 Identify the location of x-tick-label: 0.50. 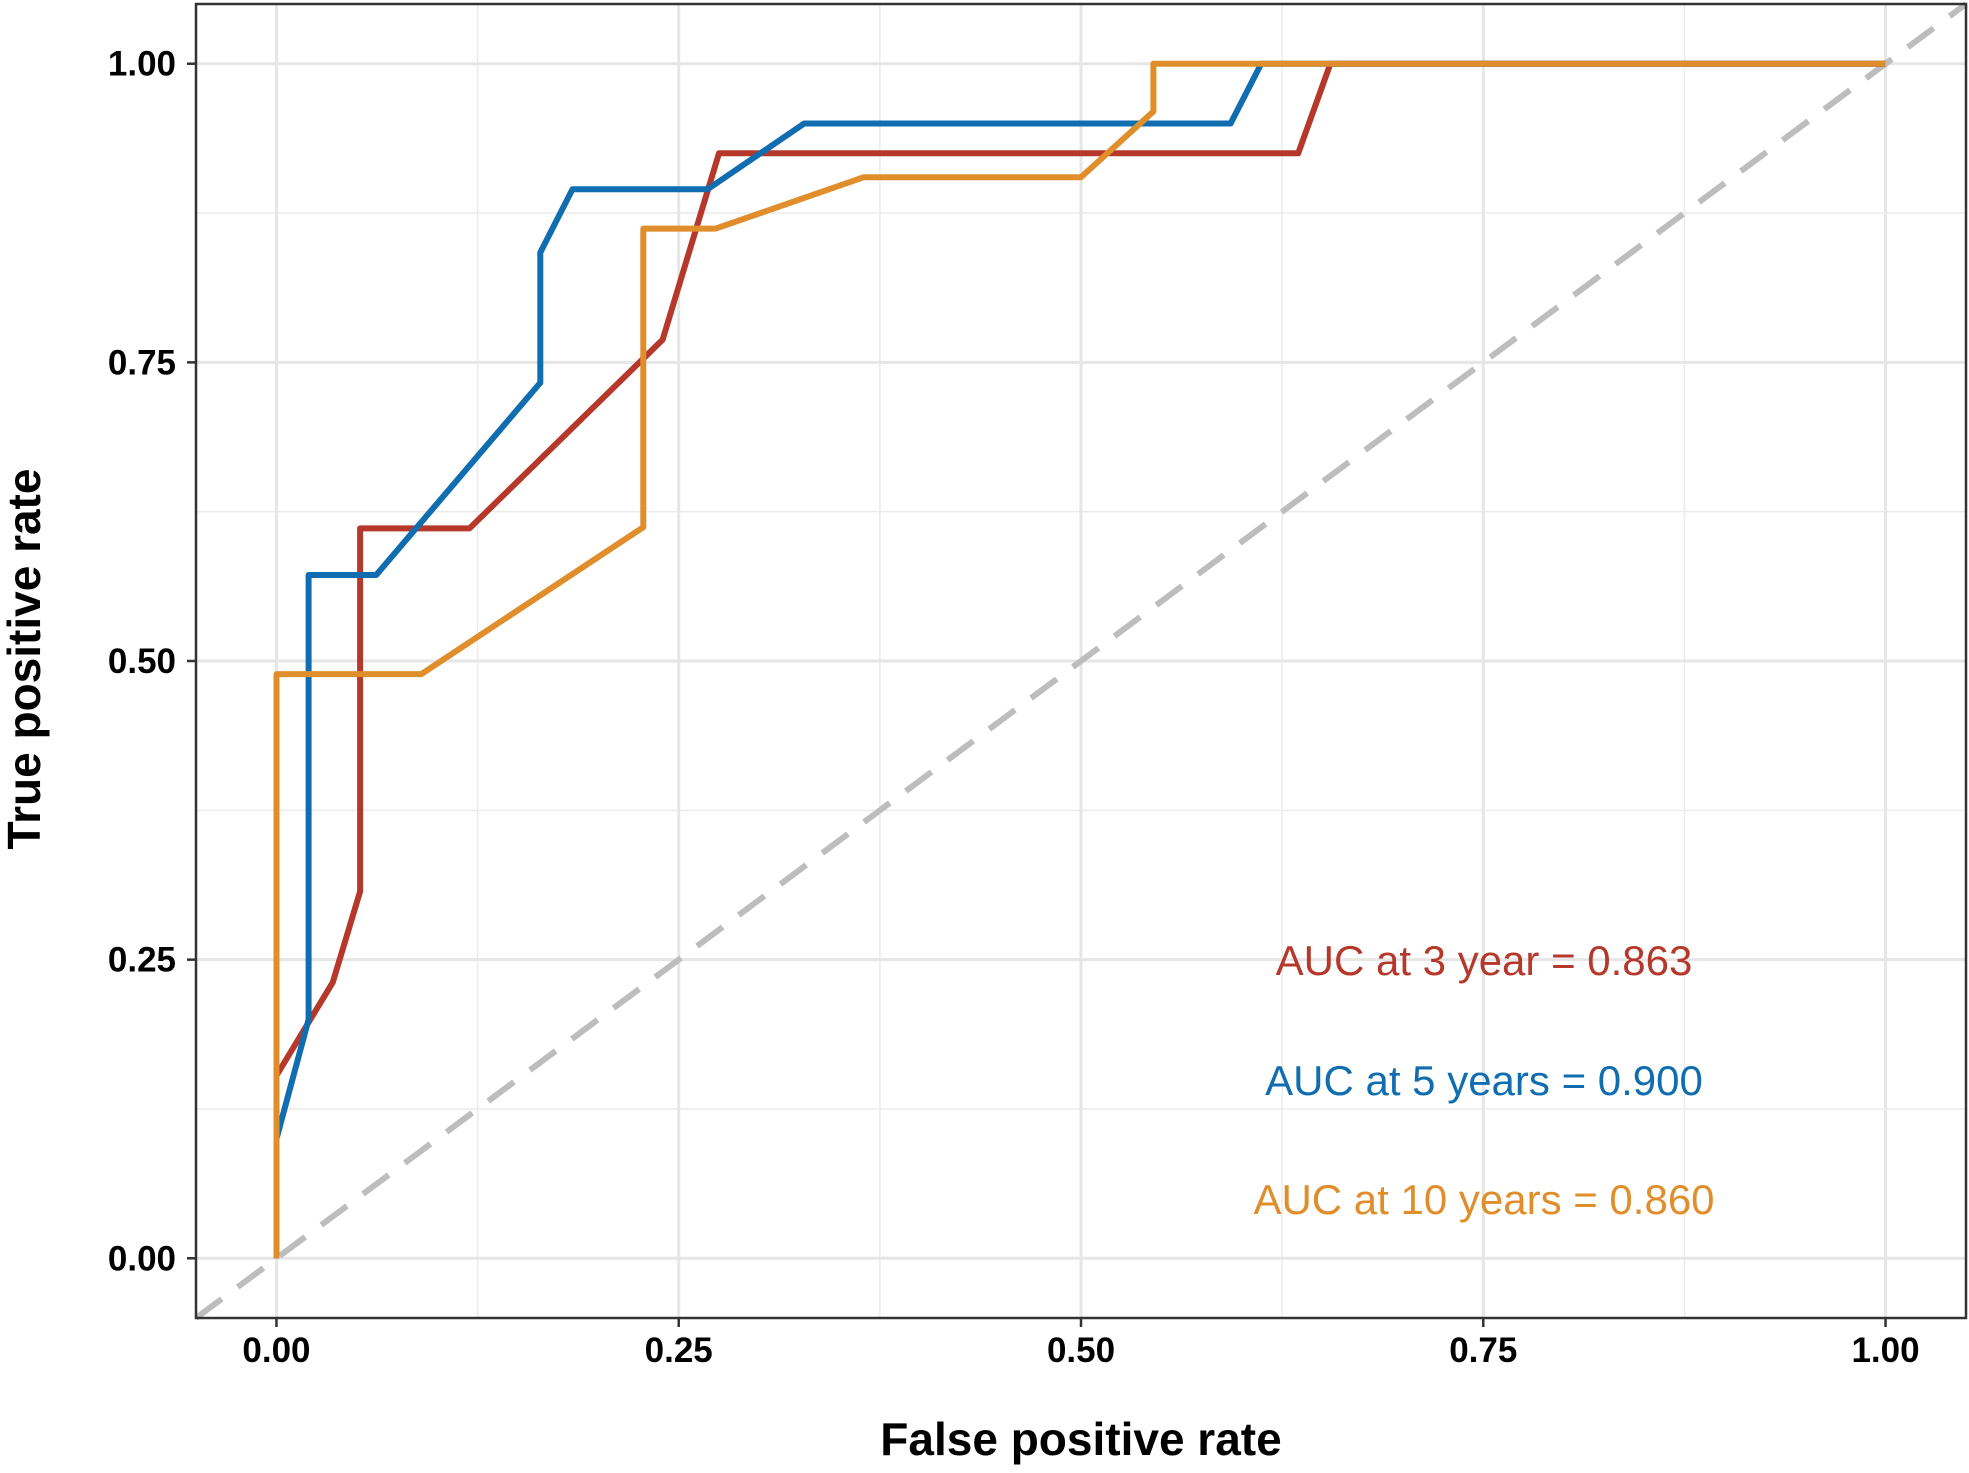
(1081, 1350).